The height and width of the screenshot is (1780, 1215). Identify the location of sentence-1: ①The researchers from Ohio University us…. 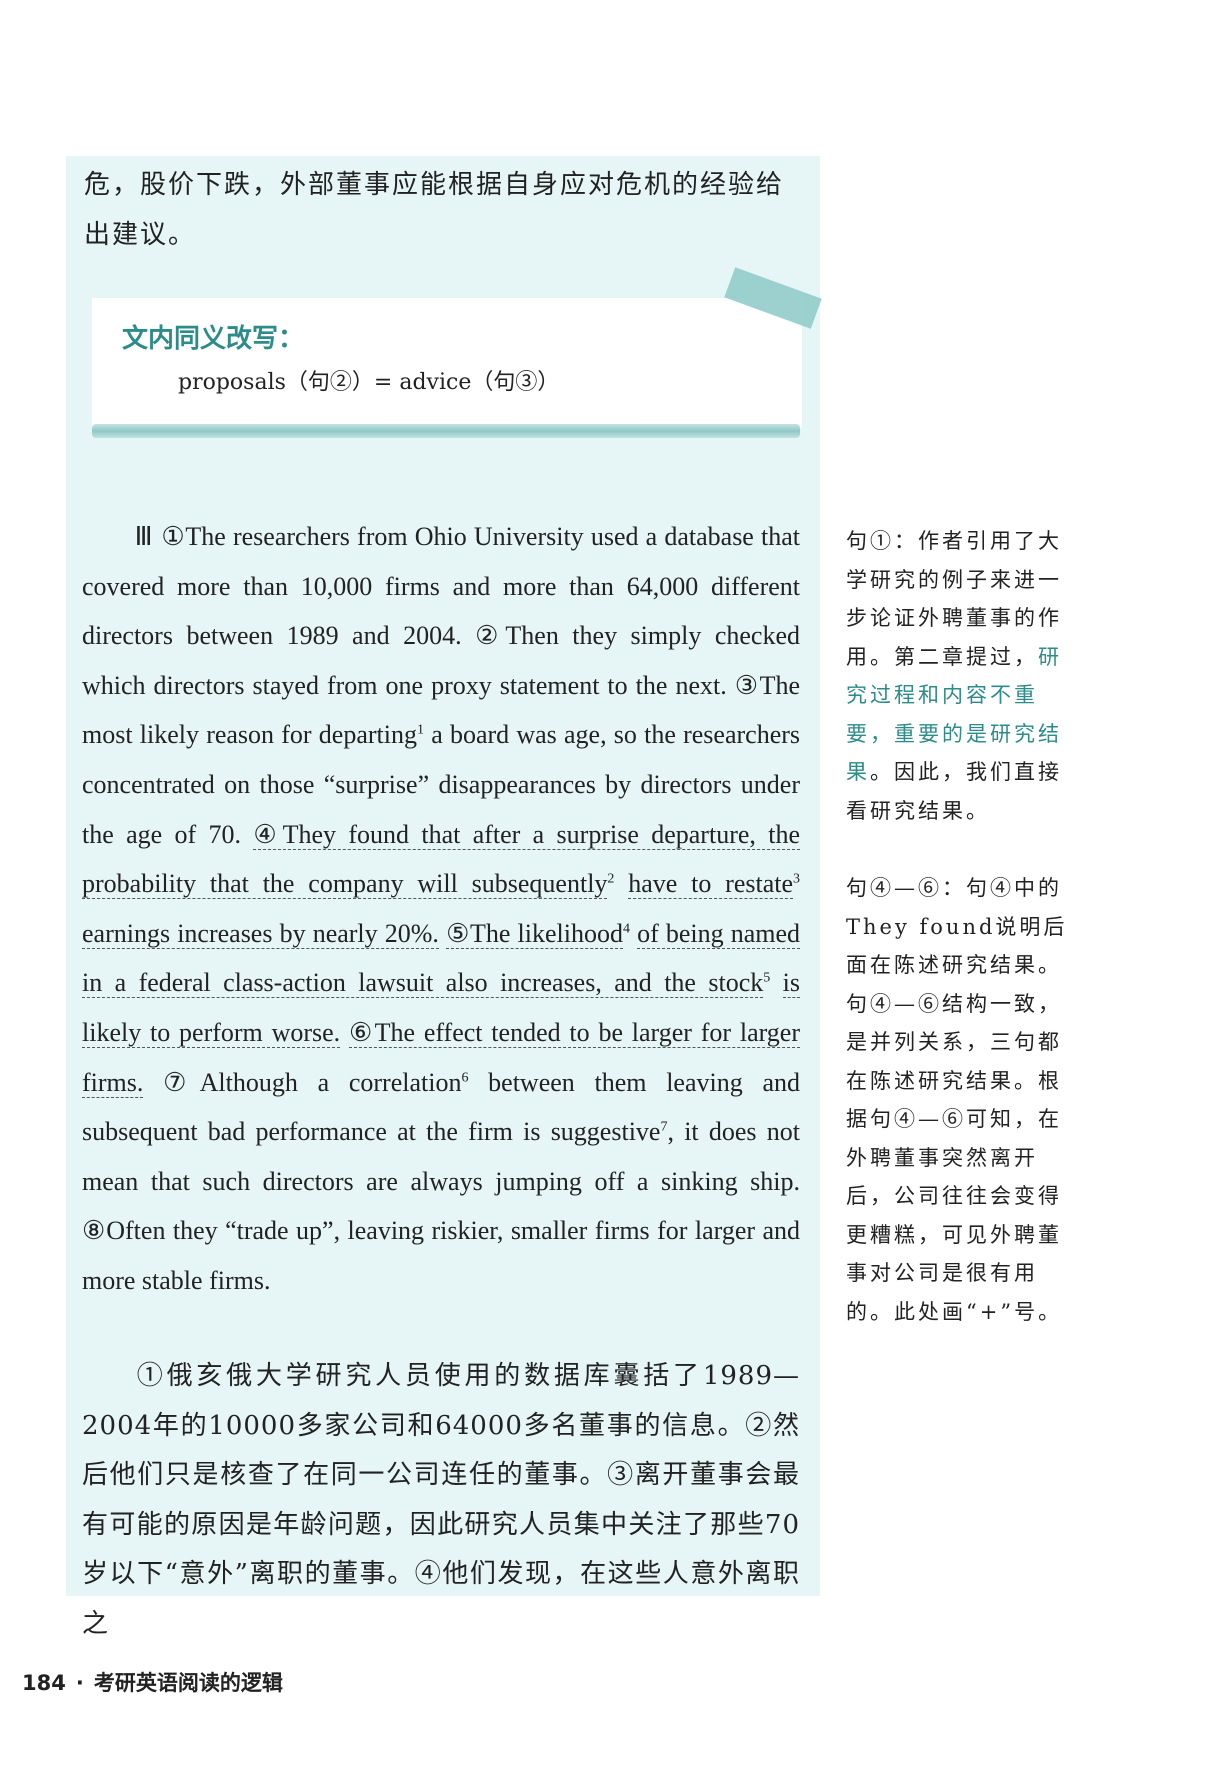
(441, 586).